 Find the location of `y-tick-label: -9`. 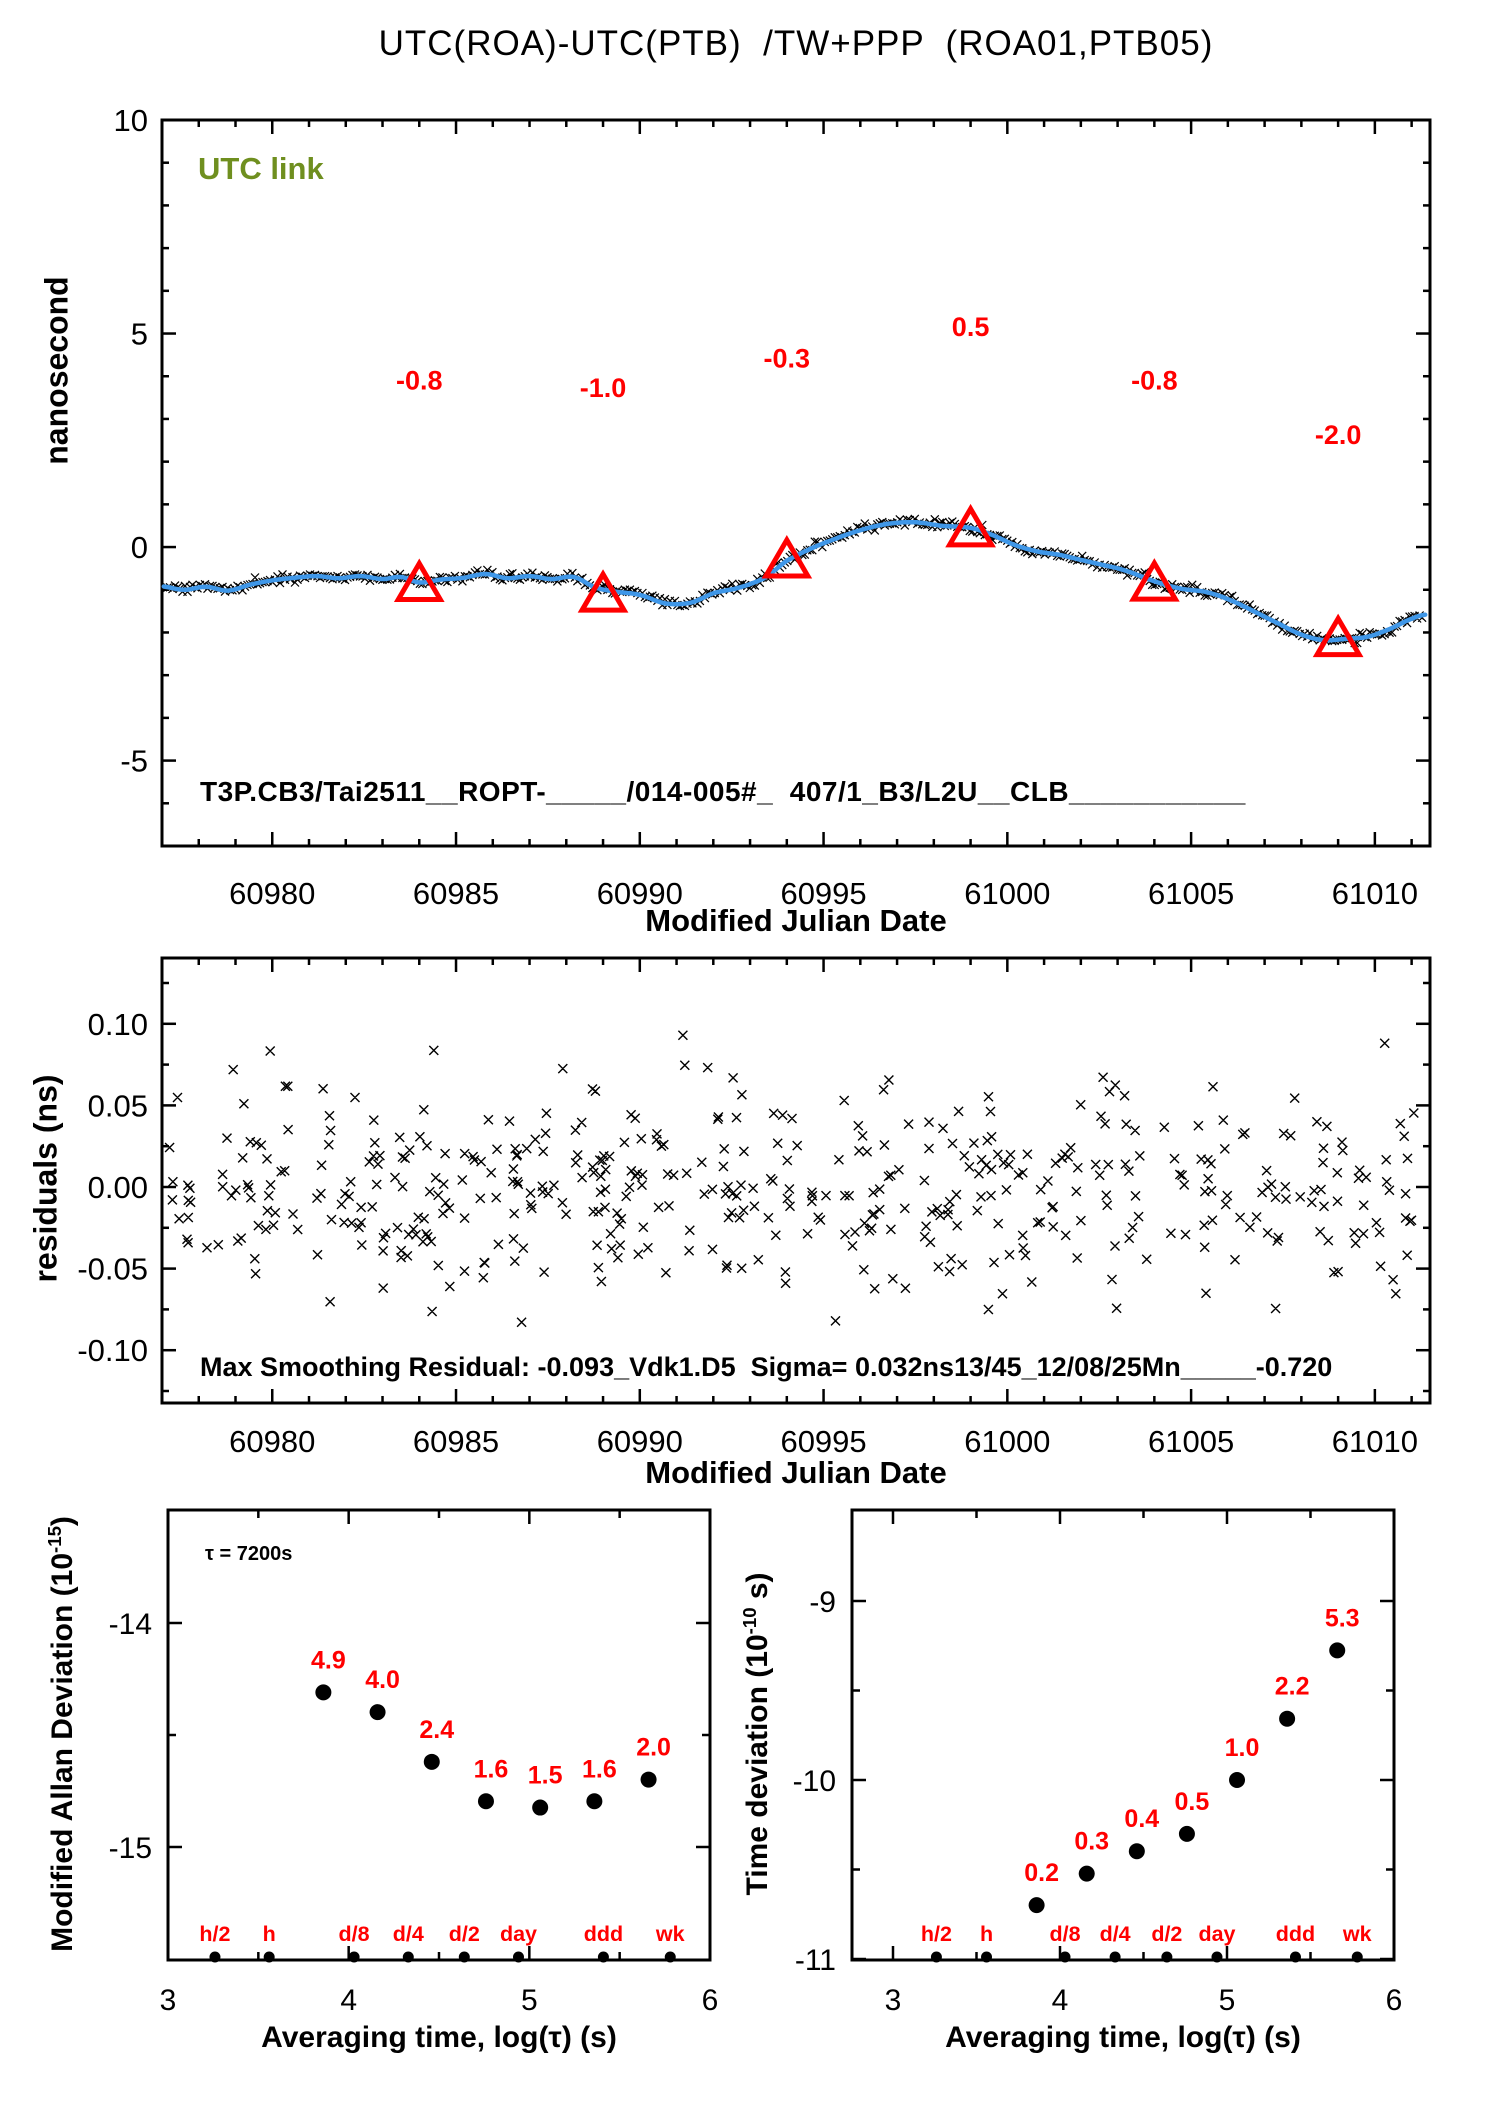

y-tick-label: -9 is located at coordinates (822, 1602).